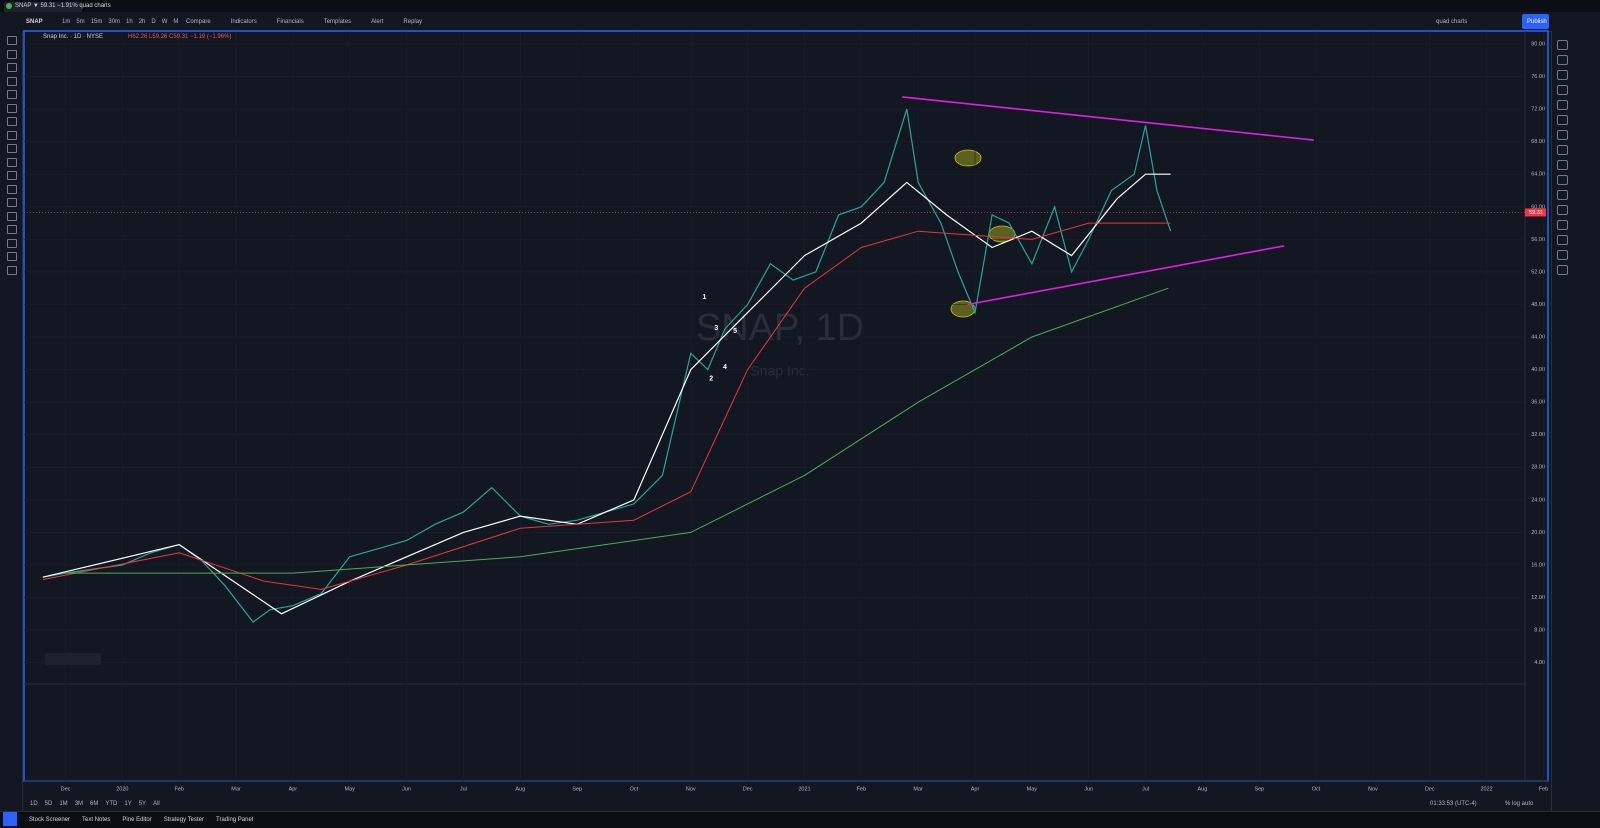 The height and width of the screenshot is (828, 1600). What do you see at coordinates (137, 820) in the screenshot?
I see `panel-tab: Pine Editor` at bounding box center [137, 820].